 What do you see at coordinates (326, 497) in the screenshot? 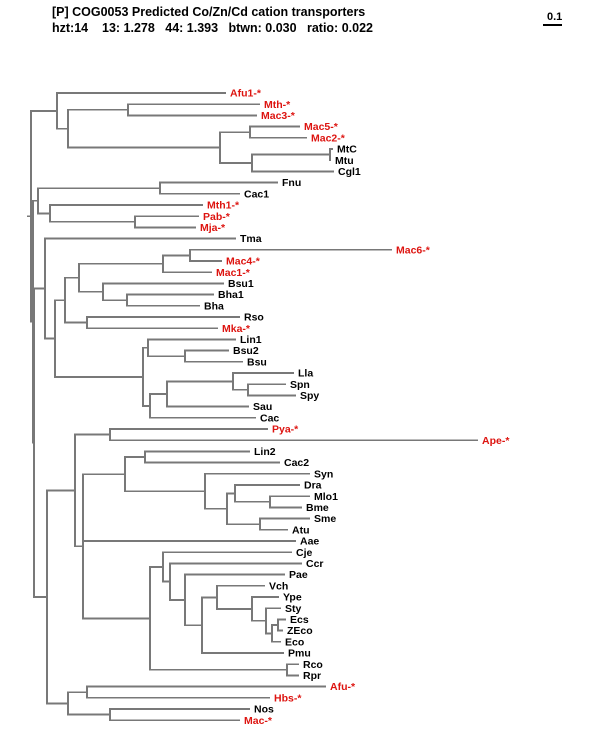
I see `taxon-label-mlo1: Mlo1` at bounding box center [326, 497].